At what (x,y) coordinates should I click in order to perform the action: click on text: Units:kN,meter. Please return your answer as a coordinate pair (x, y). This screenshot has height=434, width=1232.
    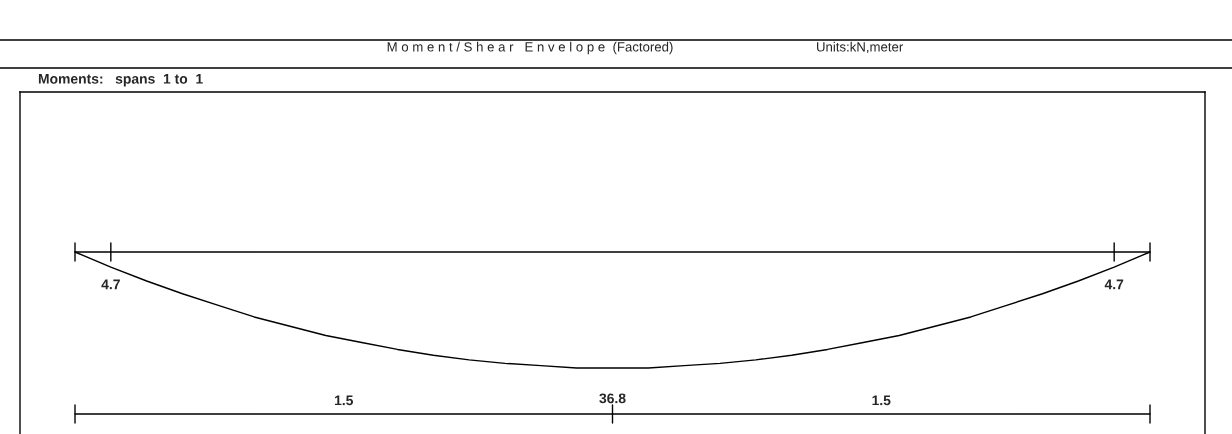
    Looking at the image, I should click on (860, 47).